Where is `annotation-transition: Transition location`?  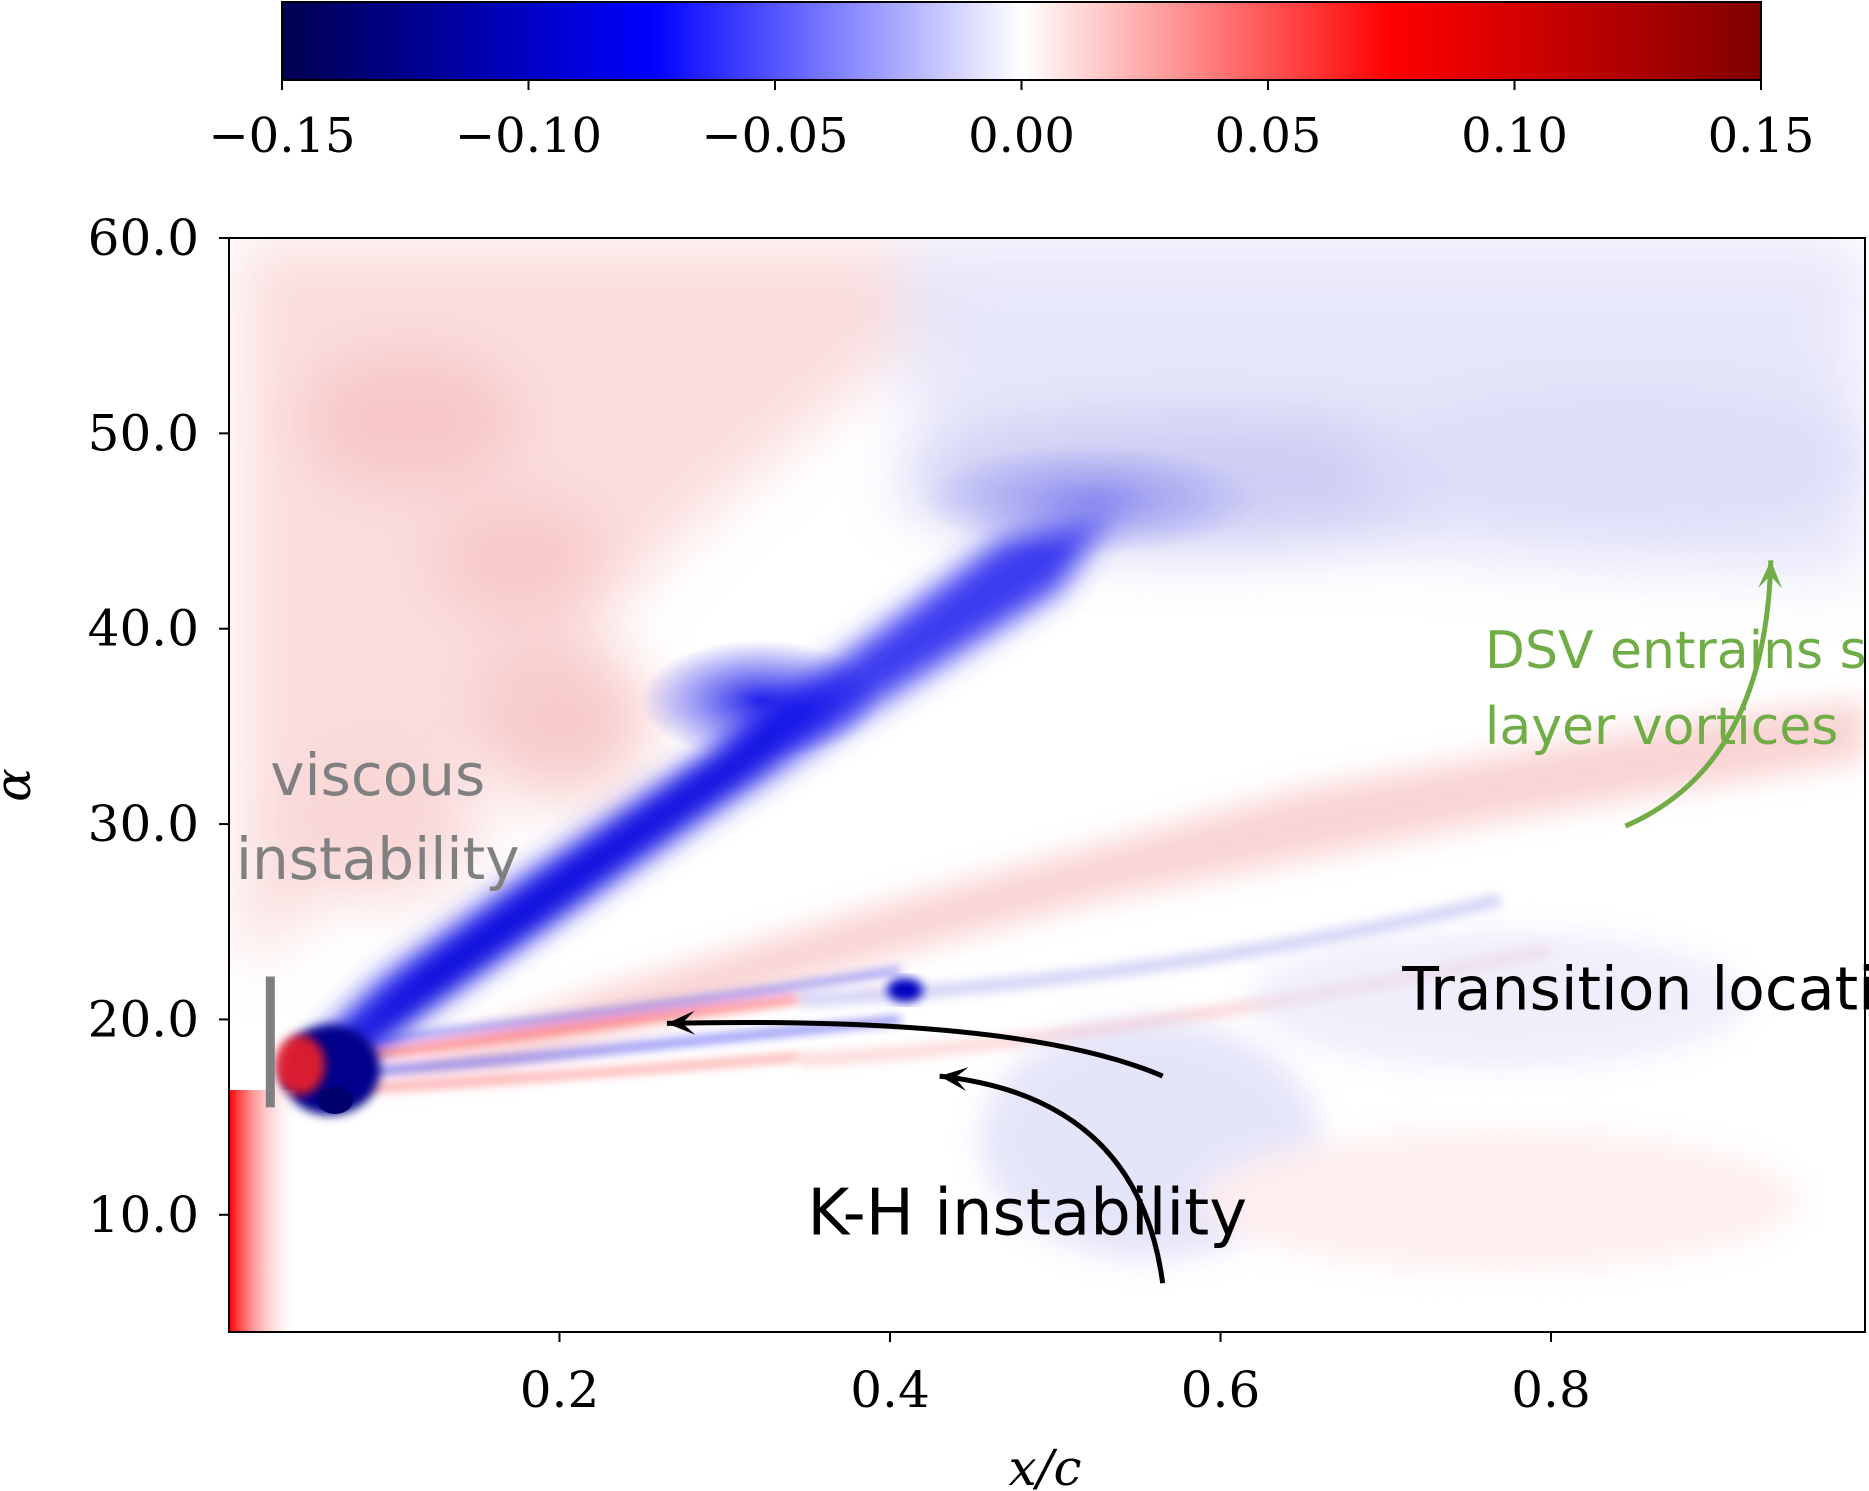 annotation-transition: Transition location is located at coordinates (1635, 990).